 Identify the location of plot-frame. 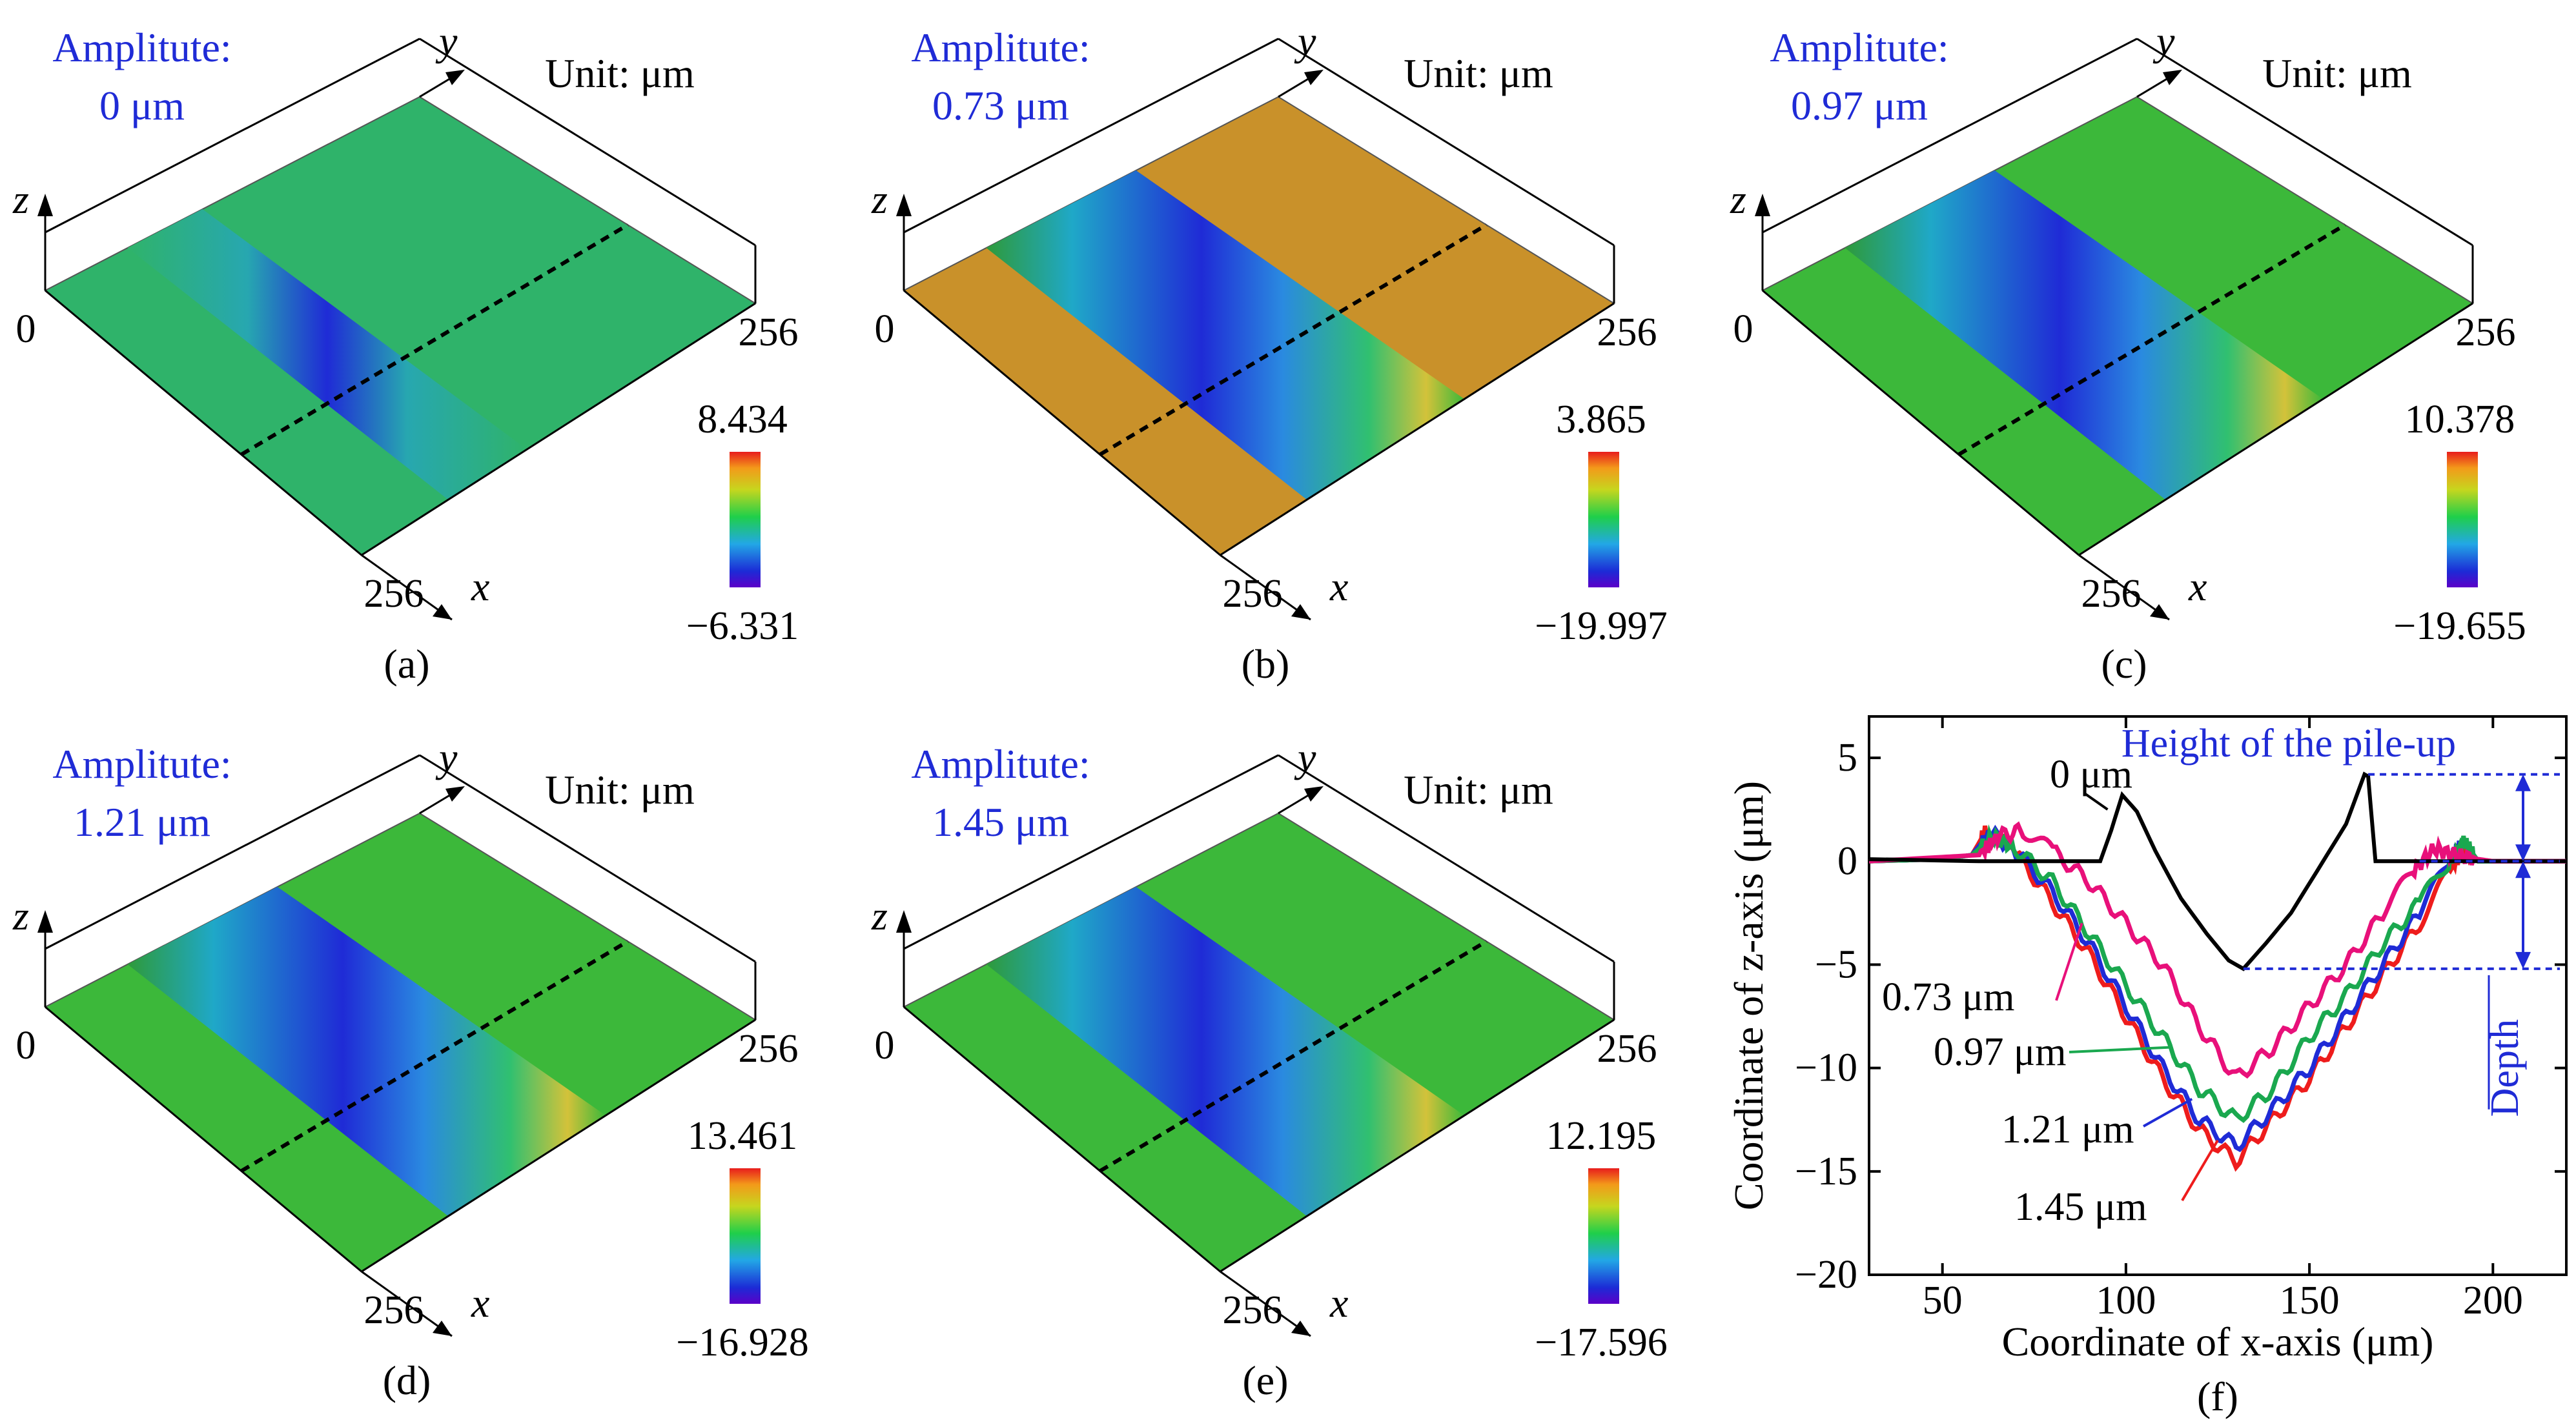
(2218, 995).